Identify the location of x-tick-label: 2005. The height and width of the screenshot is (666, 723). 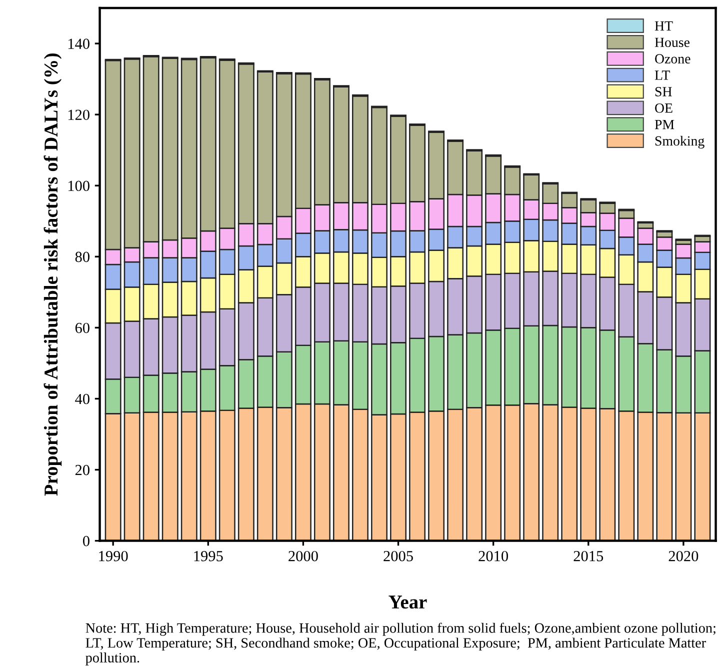
(398, 556).